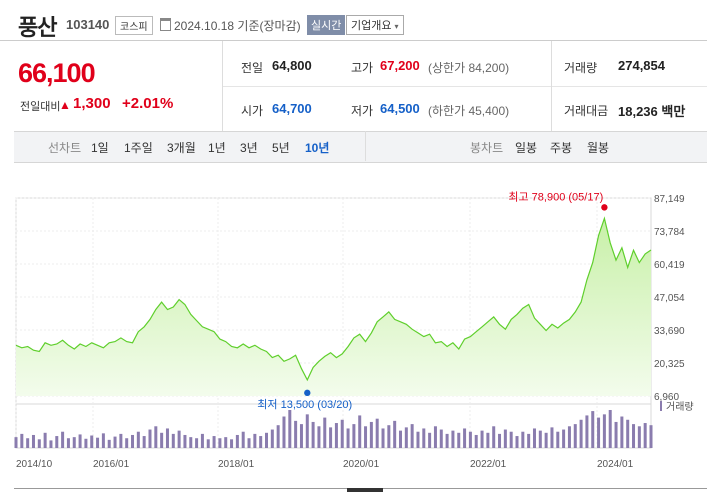 The height and width of the screenshot is (495, 707). Describe the element at coordinates (88, 24) in the screenshot. I see `stock-code: 103140` at that location.